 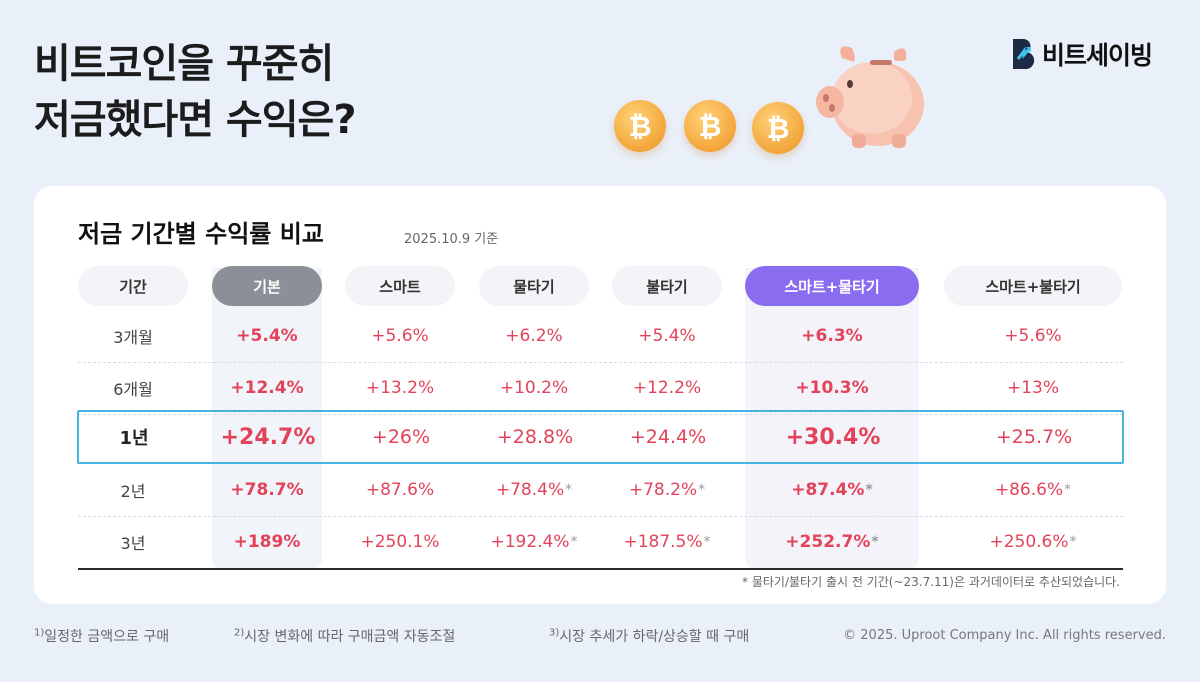 What do you see at coordinates (828, 490) in the screenshot?
I see `return-value: +87.4%` at bounding box center [828, 490].